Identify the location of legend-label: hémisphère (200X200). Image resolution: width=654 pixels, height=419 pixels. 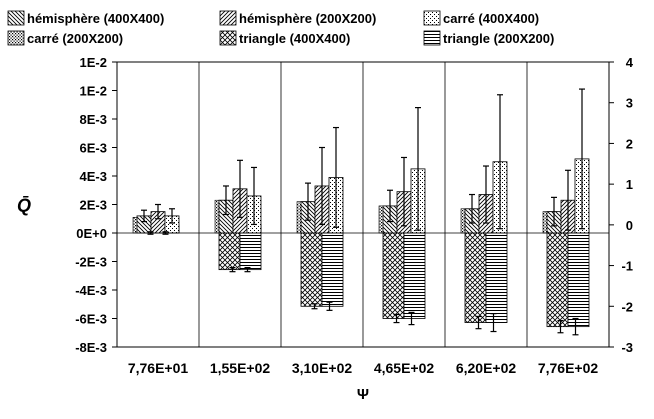
(307, 18).